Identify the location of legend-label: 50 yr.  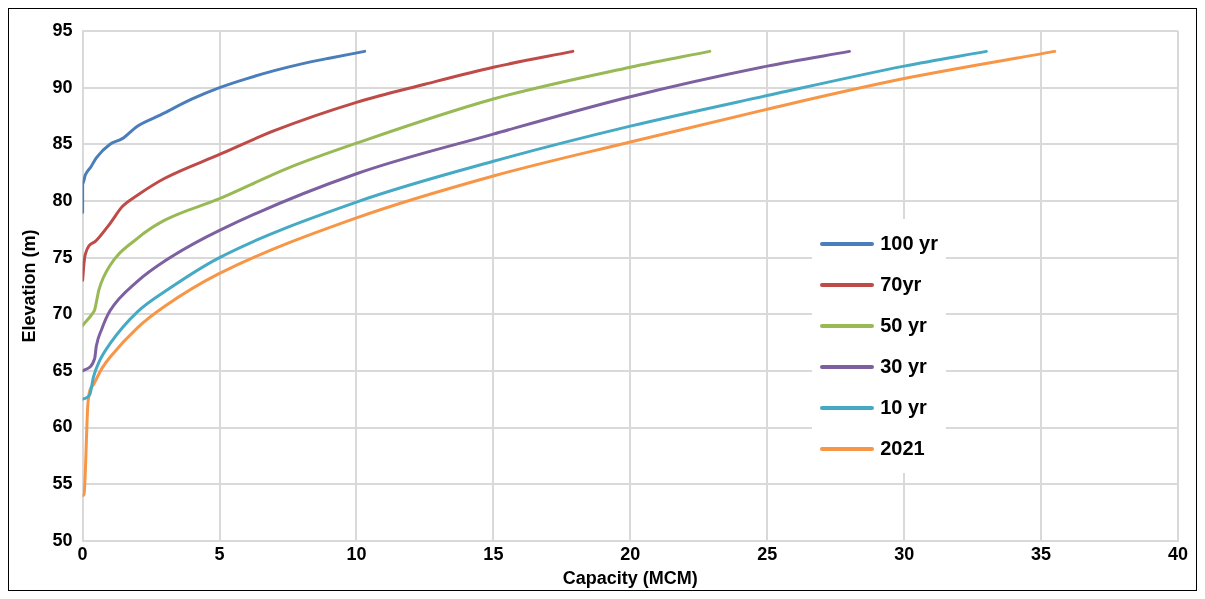
(903, 325).